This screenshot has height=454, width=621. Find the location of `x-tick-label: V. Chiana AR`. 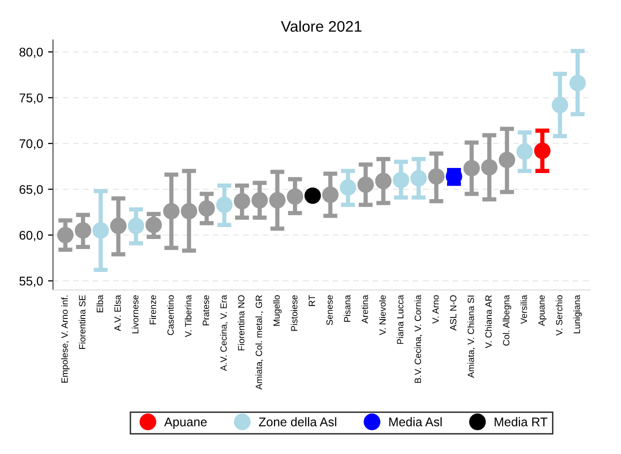

x-tick-label: V. Chiana AR is located at coordinates (488, 321).